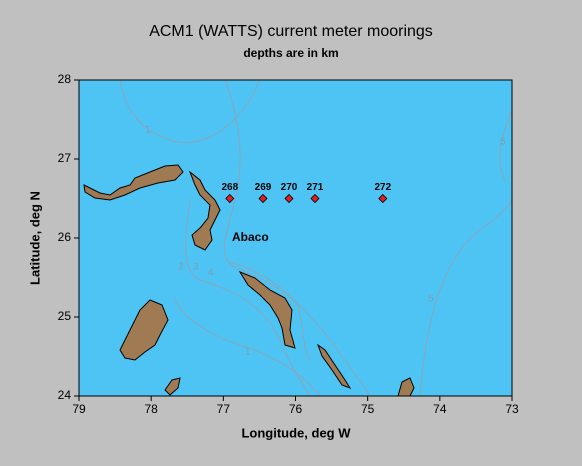  Describe the element at coordinates (151, 409) in the screenshot. I see `x-tick-label: 78` at that location.